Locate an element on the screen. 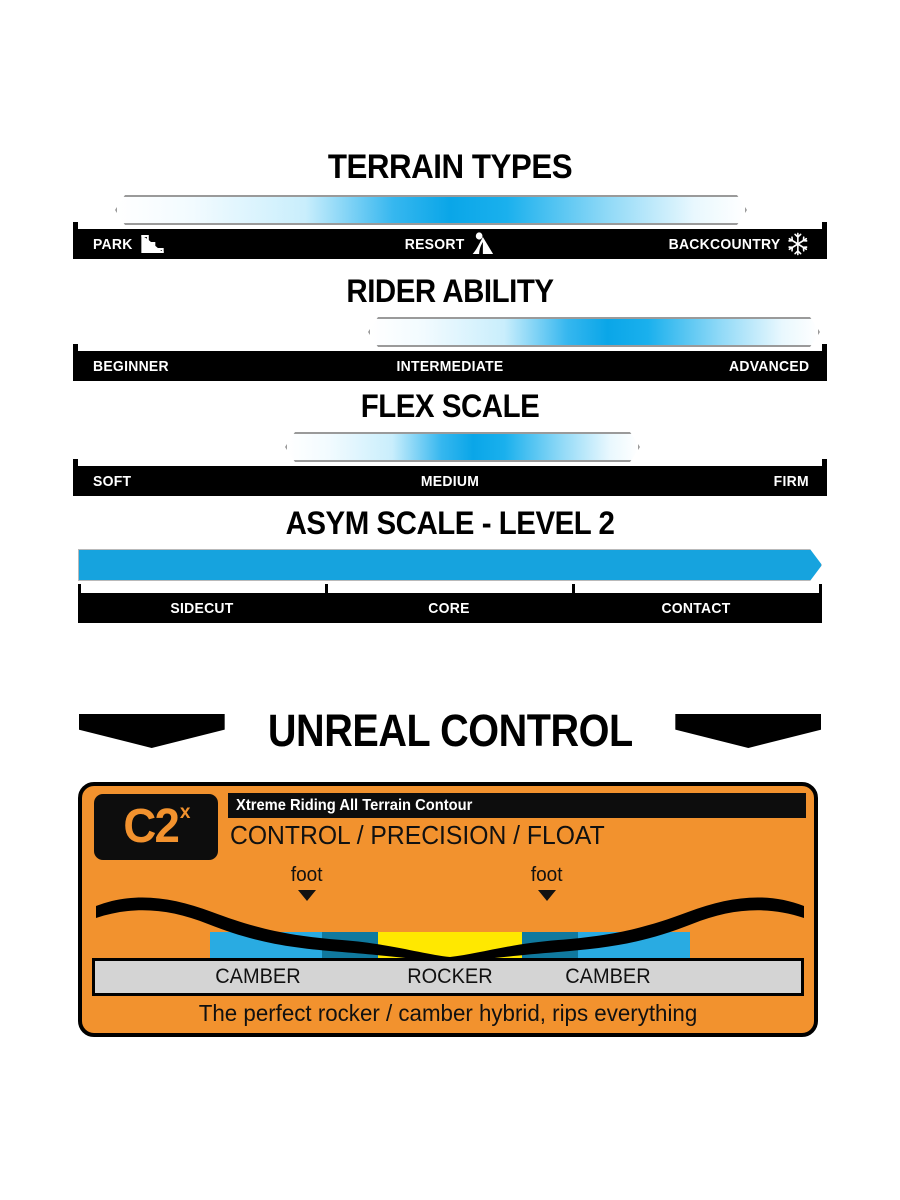 The width and height of the screenshot is (900, 1200). meter-track-asym-scale is located at coordinates (450, 566).